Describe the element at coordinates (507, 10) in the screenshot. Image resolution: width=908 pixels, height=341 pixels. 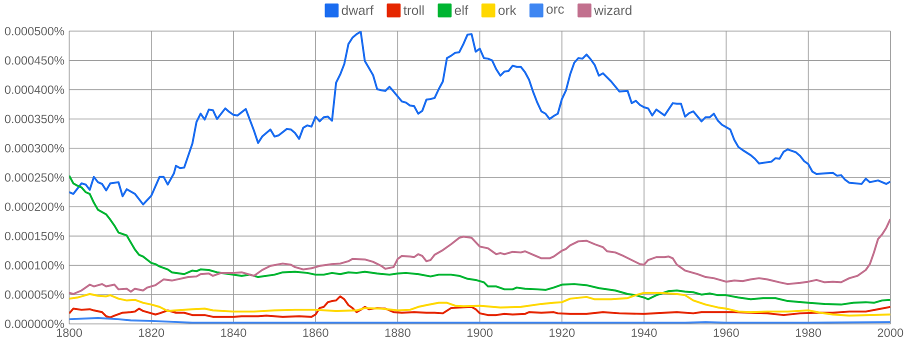
I see `legend-label: ork` at that location.